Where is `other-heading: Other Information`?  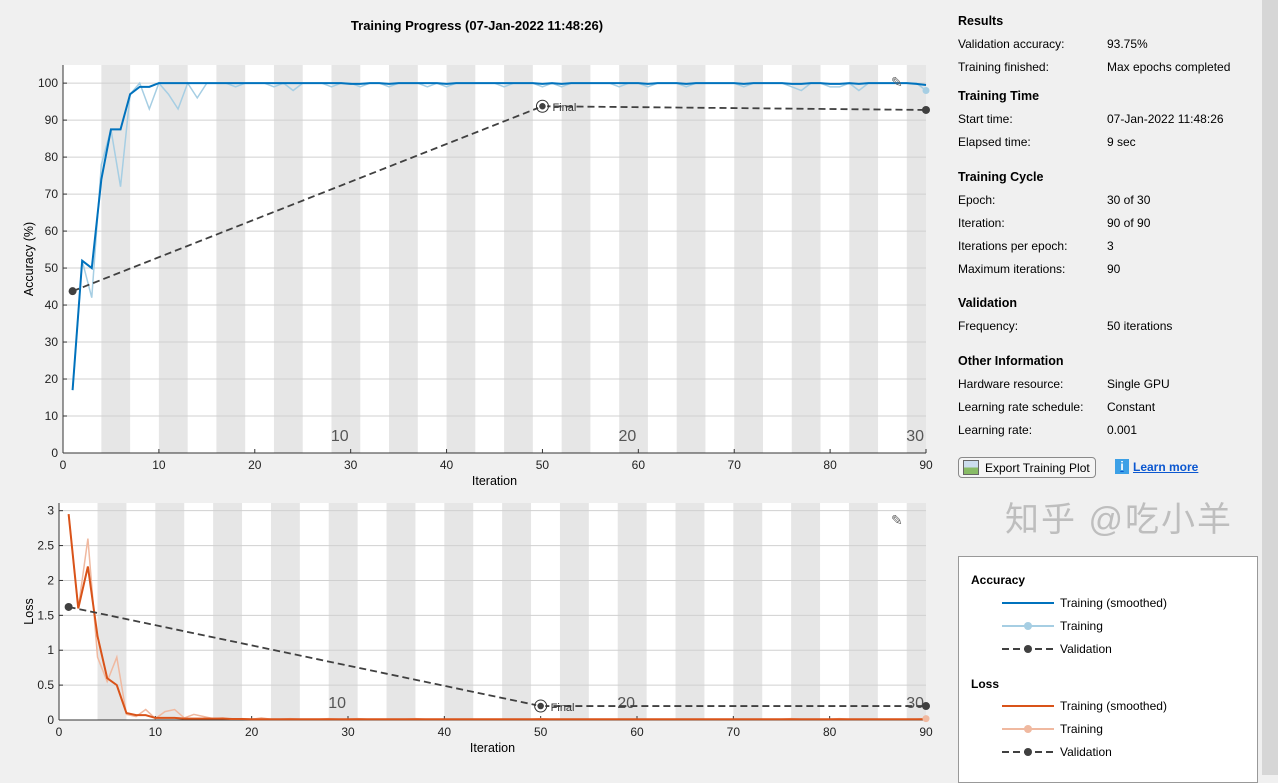 other-heading: Other Information is located at coordinates (1011, 361).